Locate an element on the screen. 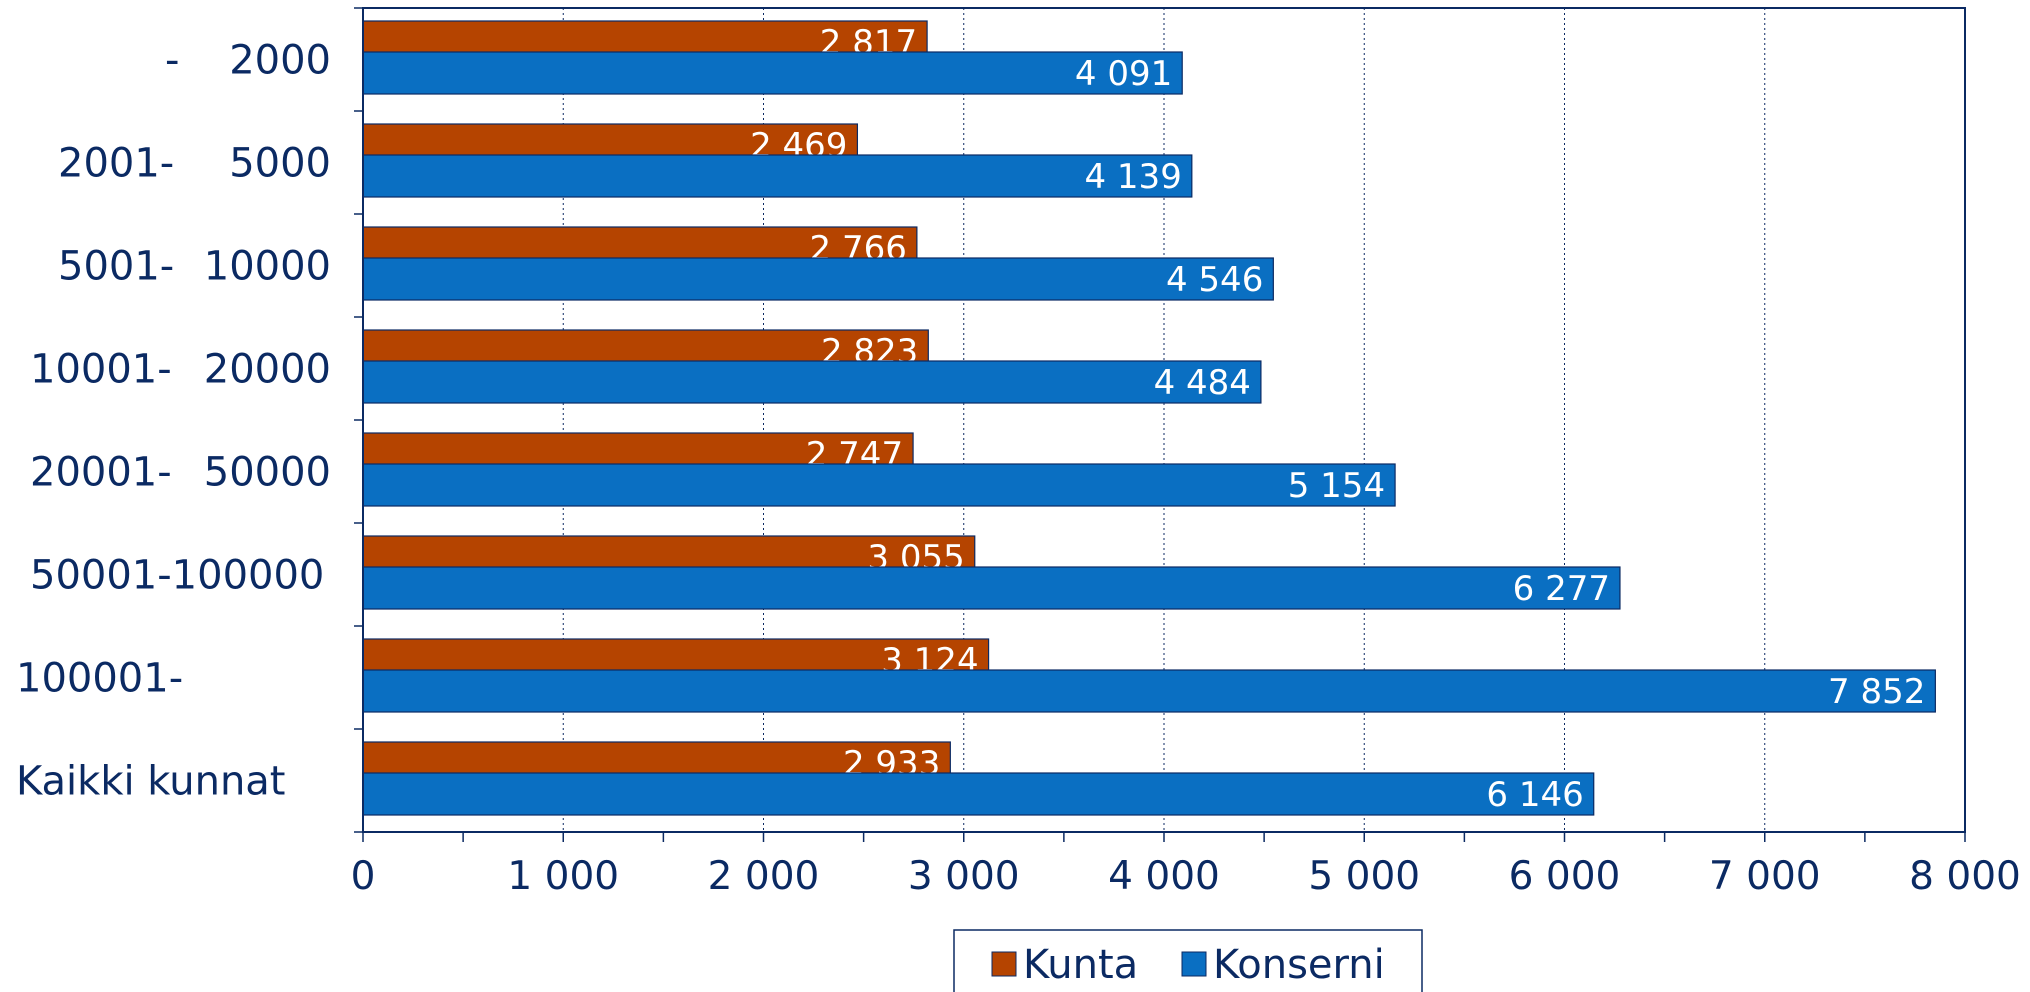 The width and height of the screenshot is (2030, 992). value-label-konserni-0: 4 091 is located at coordinates (1123, 74).